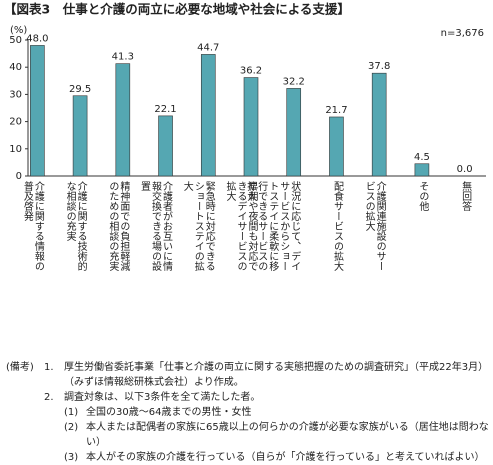 The height and width of the screenshot is (465, 493). I want to click on x-tick-label: 早朝や夜間も対応できるデイサービスの拡大, so click(240, 226).